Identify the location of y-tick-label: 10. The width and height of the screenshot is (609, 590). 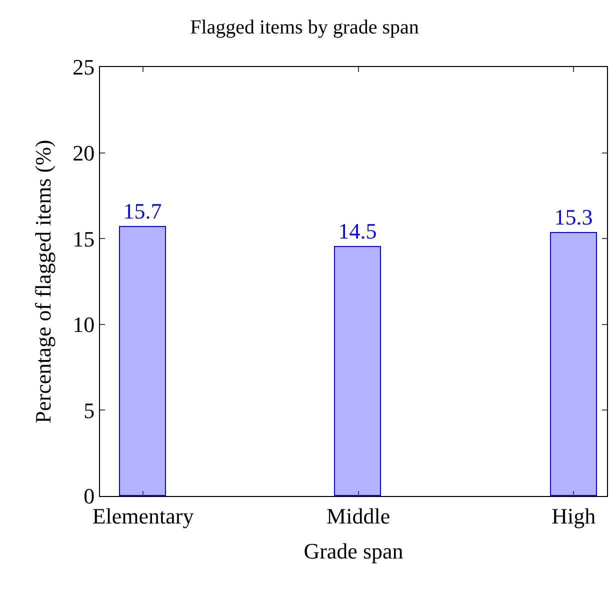
(83, 325).